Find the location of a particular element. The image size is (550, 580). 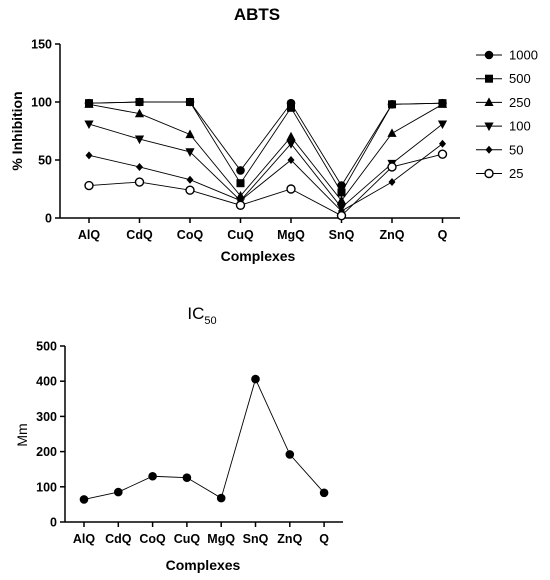

abts-legend-item-1000-label: 1000 is located at coordinates (523, 55).